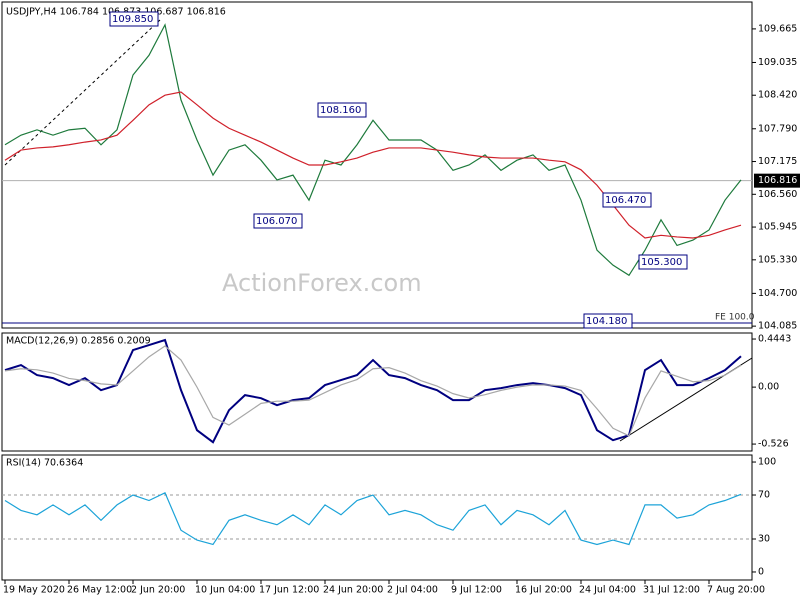 The height and width of the screenshot is (600, 800). What do you see at coordinates (764, 538) in the screenshot?
I see `y-tick-label: 30` at bounding box center [764, 538].